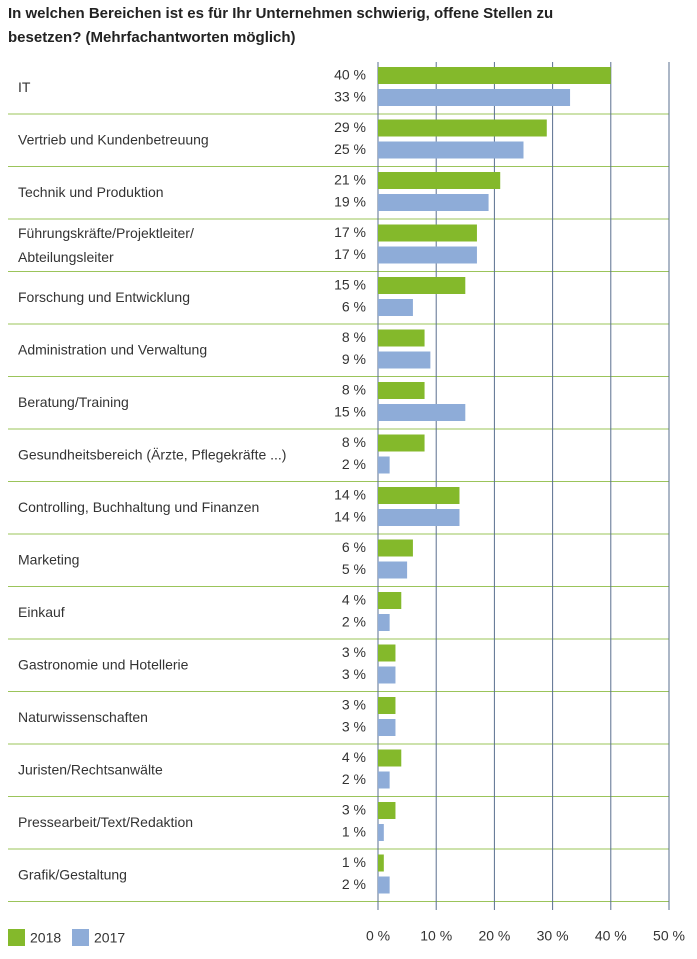 The image size is (697, 959). Describe the element at coordinates (105, 822) in the screenshot. I see `category-label: Pressearbeit/Text/Redaktion` at that location.